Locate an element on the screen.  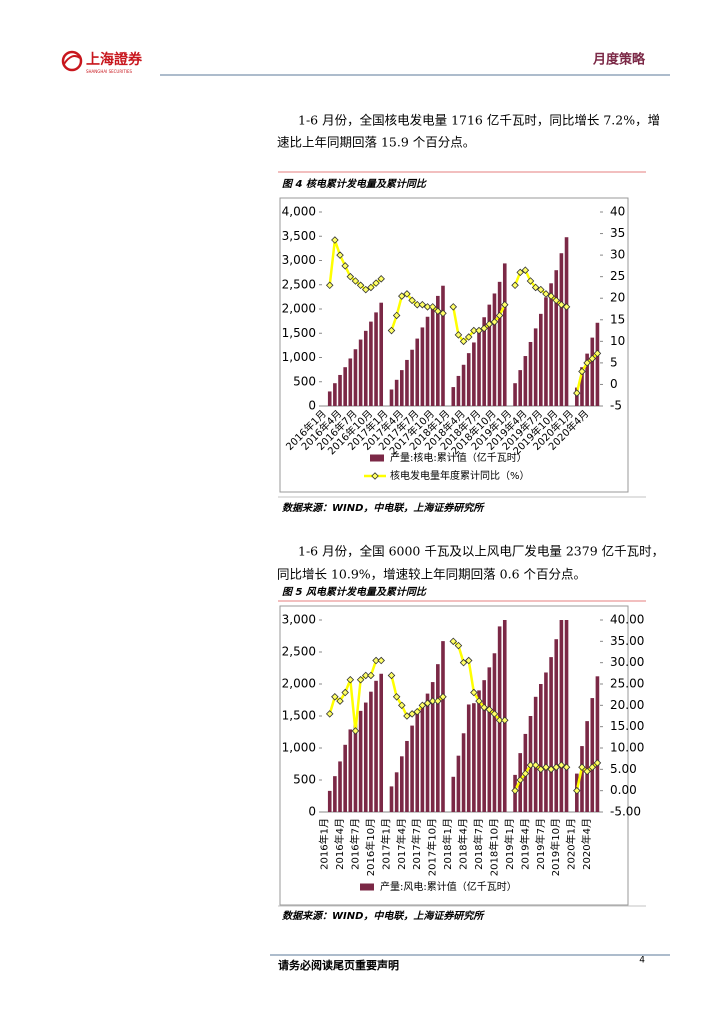
x-tick-label: 2019年10月 is located at coordinates (555, 847).